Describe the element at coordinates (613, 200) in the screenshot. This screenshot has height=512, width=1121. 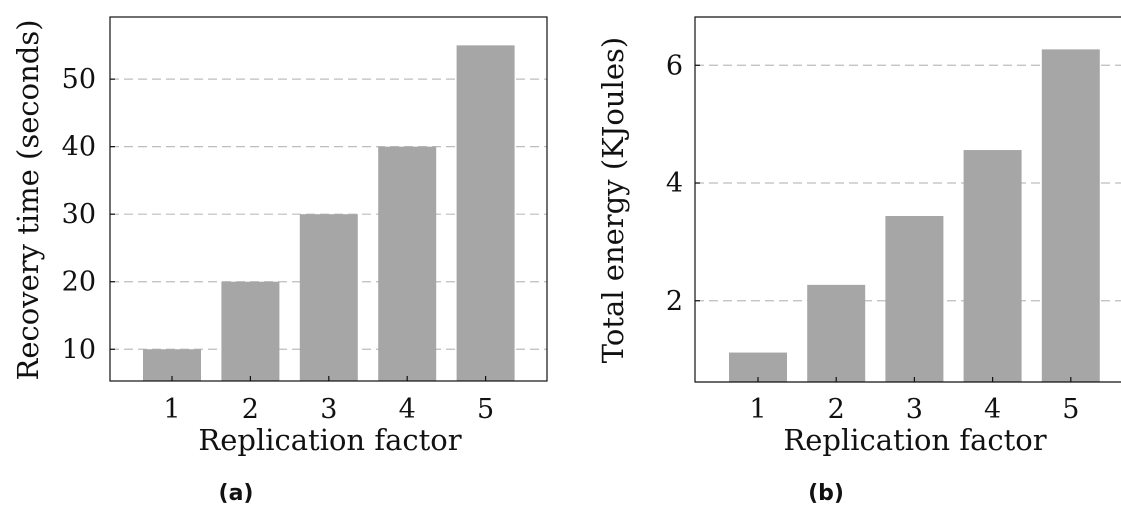
I see `y-axis-label: Total energy (KJoules)` at that location.